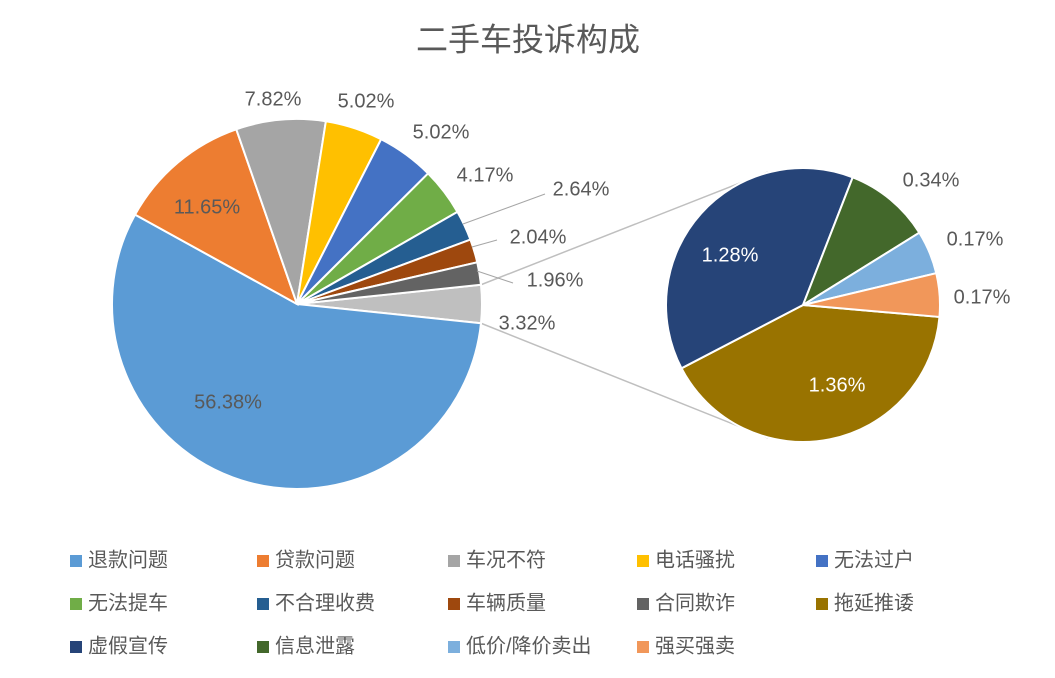 This screenshot has height=678, width=1055. I want to click on legend-label: 无法过户, so click(874, 559).